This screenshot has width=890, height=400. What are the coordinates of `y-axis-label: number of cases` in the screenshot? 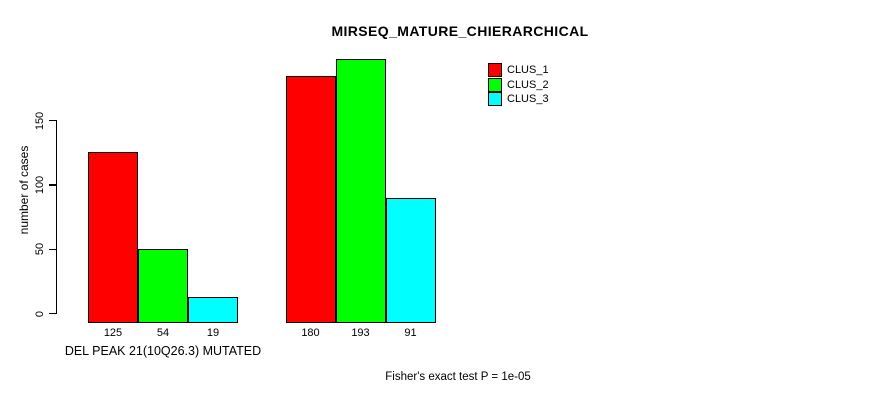 It's located at (24, 190).